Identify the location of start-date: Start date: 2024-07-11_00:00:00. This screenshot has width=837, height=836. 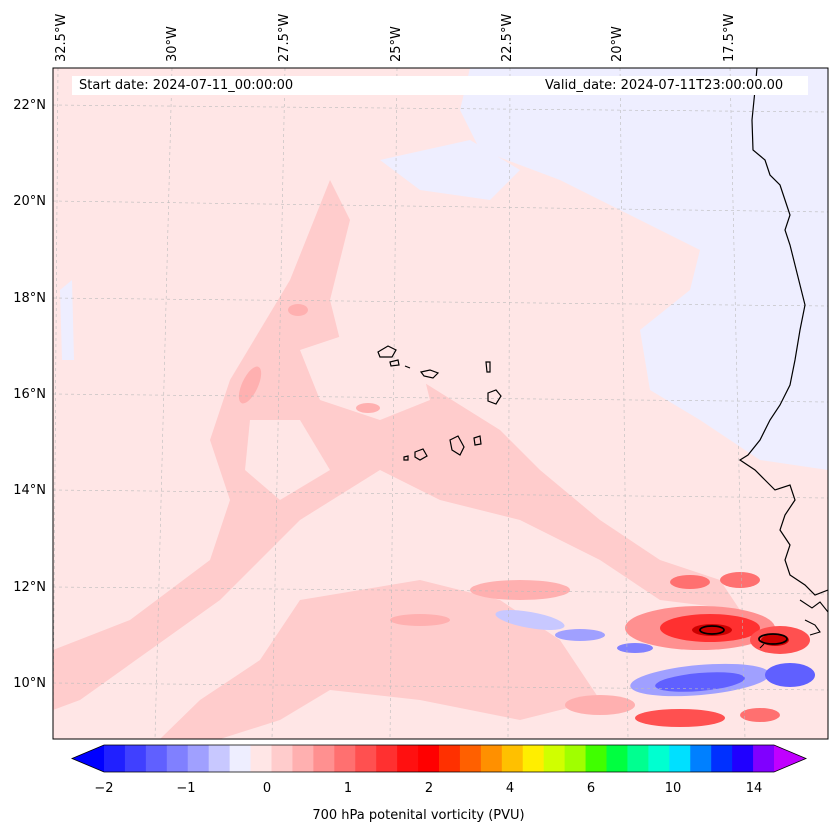
(186, 85).